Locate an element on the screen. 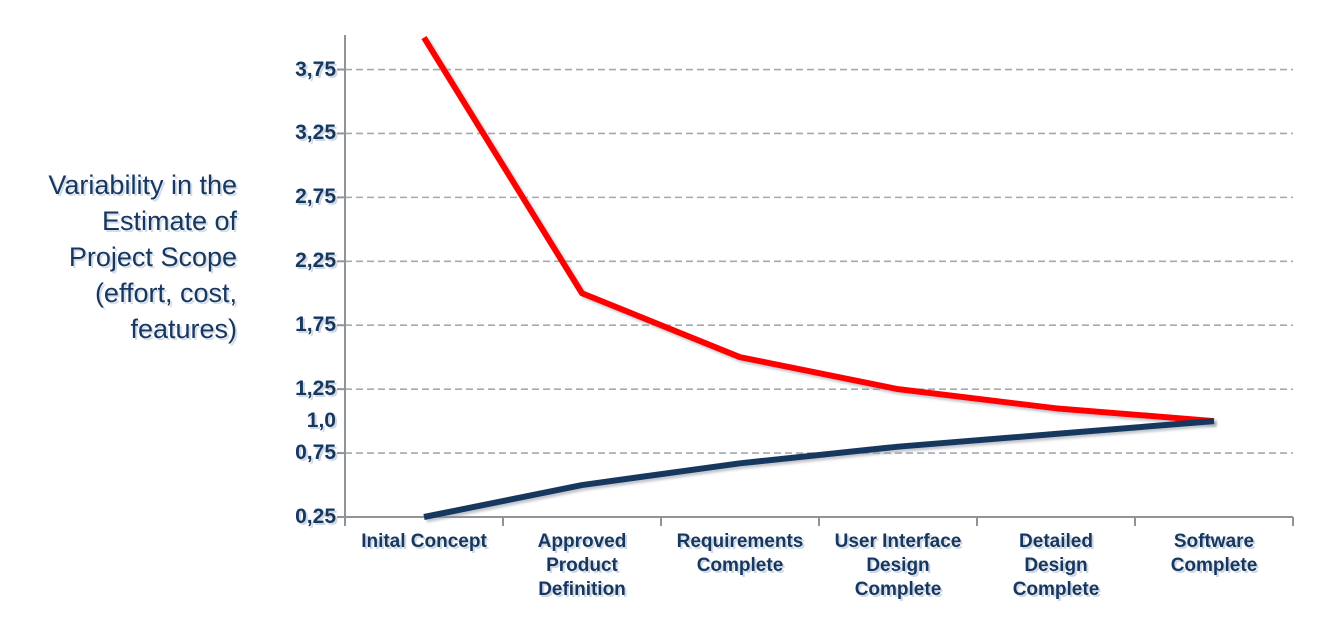  y-tick-label: 1,25 is located at coordinates (315, 389).